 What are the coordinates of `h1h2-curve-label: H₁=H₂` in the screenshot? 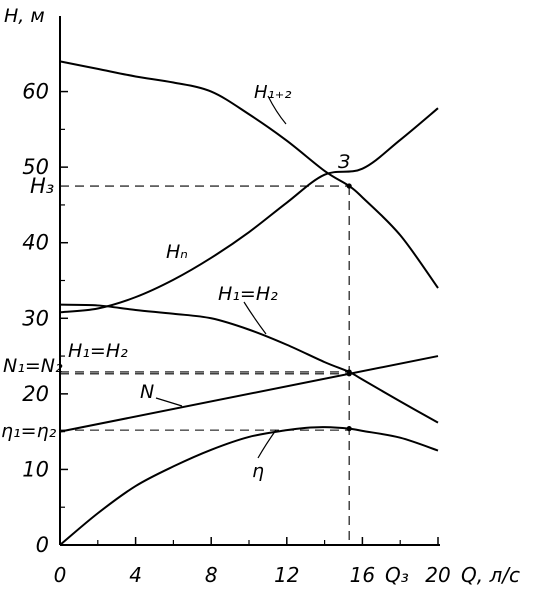 It's located at (248, 294).